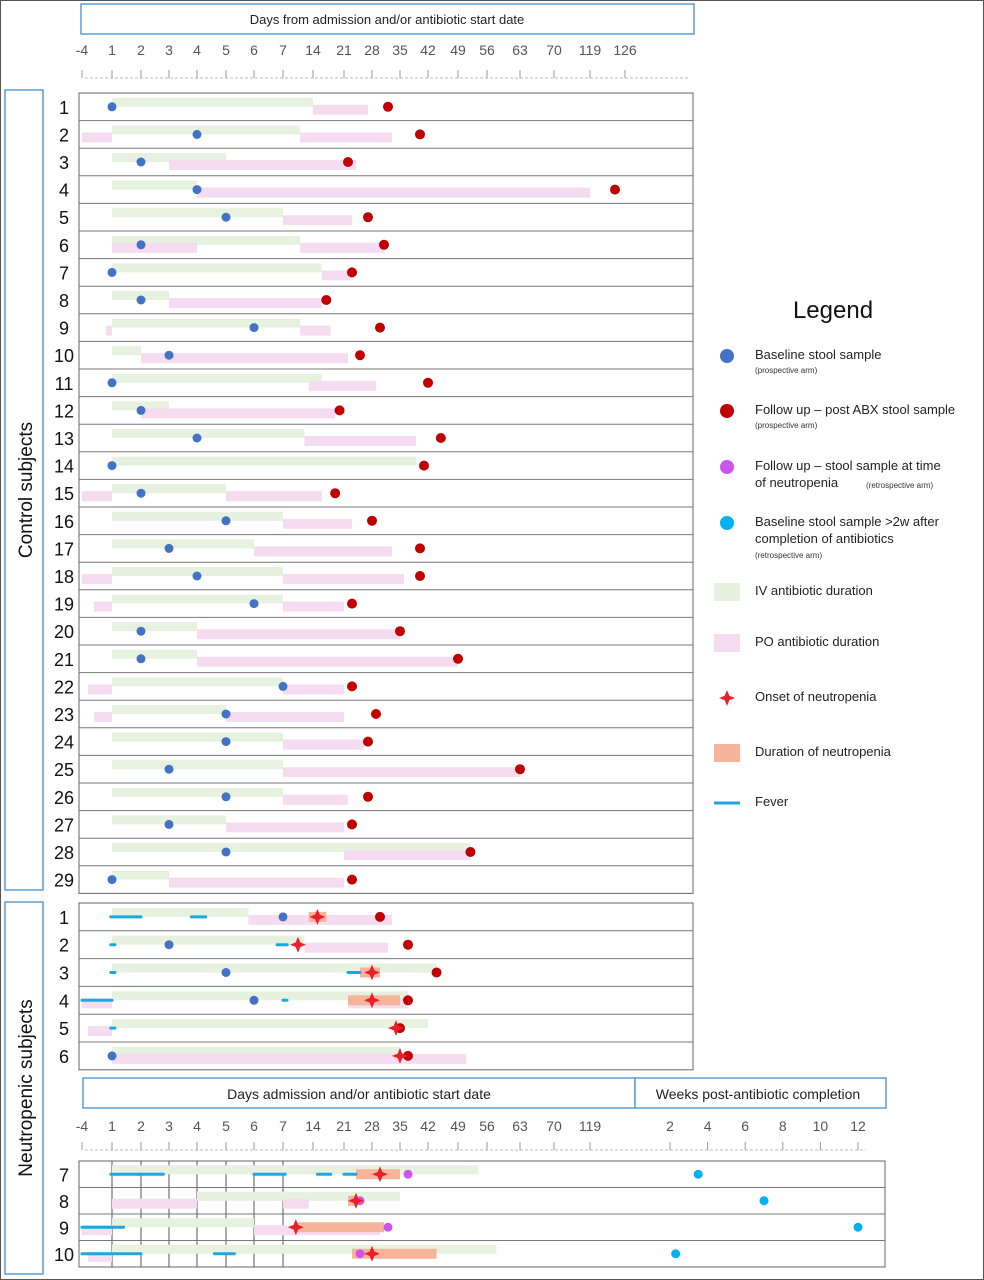  I want to click on weeks-header-title: Weeks post-antibiotic completion, so click(758, 1094).